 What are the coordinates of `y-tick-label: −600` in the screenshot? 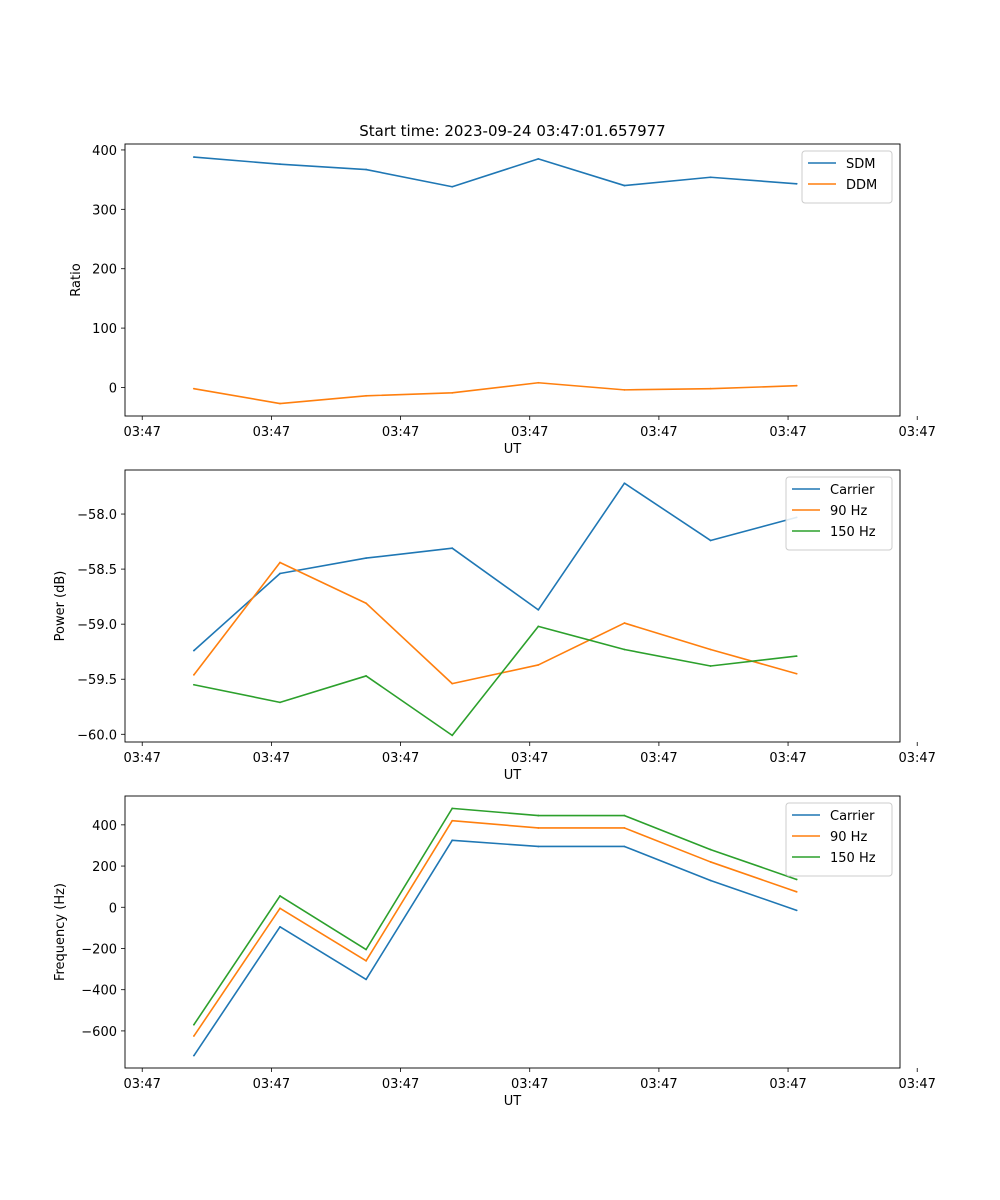 It's located at (99, 1032).